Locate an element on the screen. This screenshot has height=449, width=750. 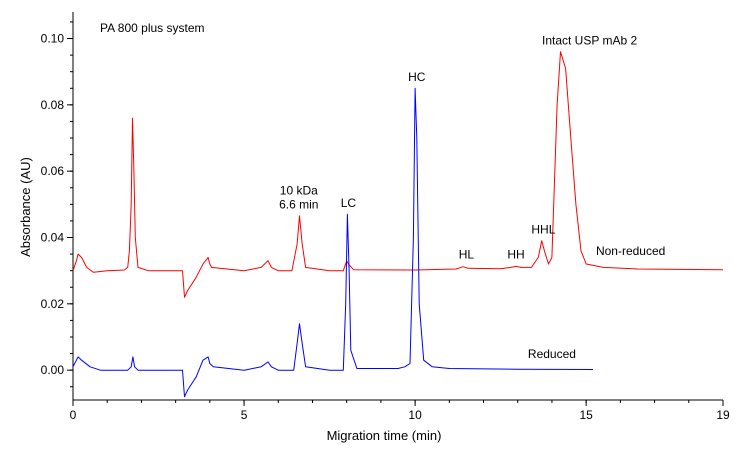
x-tick-label: 0 is located at coordinates (73, 415).